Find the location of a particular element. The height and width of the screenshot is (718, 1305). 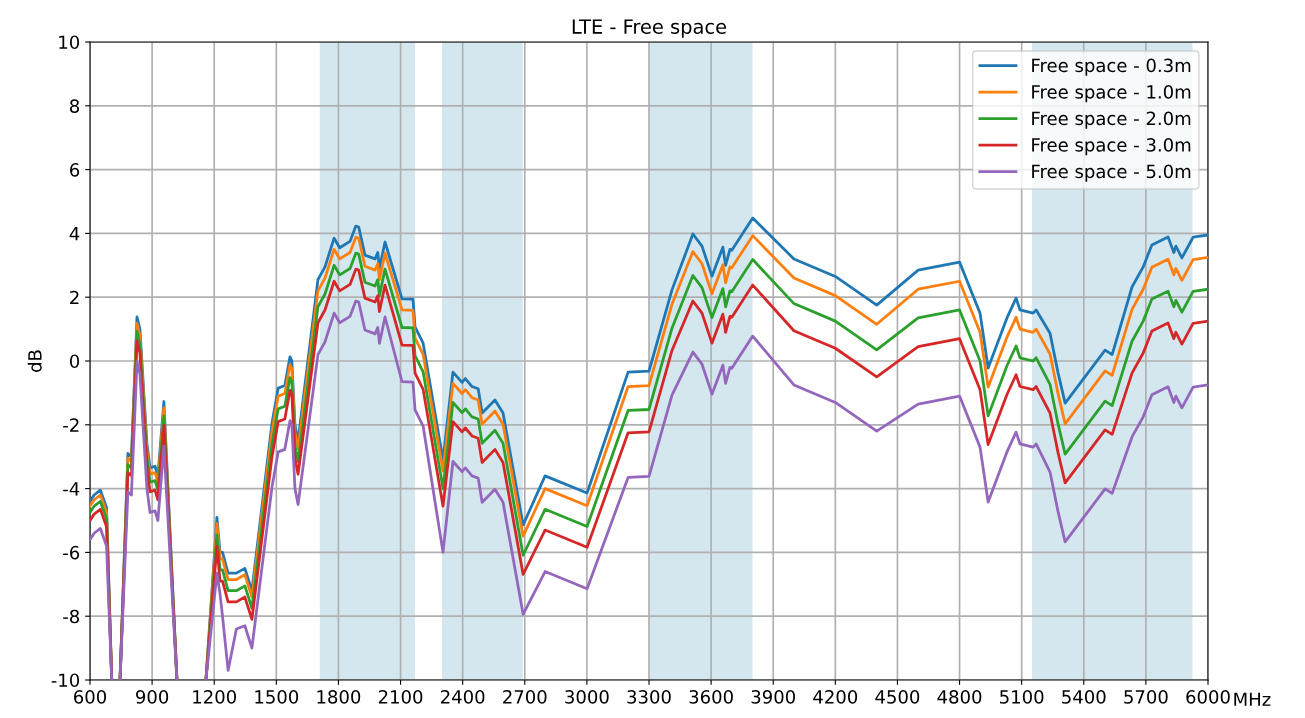

x-axis-title: MHz is located at coordinates (1252, 699).